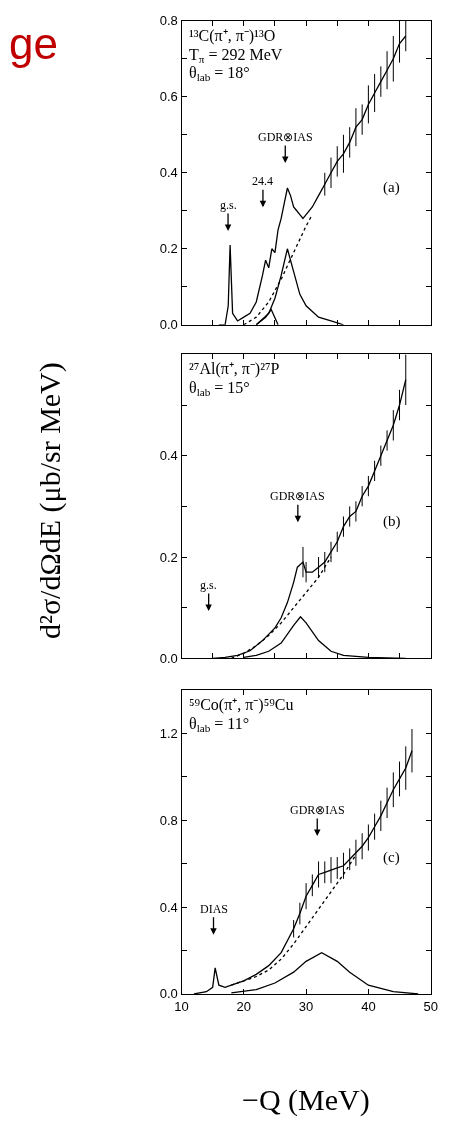  What do you see at coordinates (391, 187) in the screenshot?
I see `annotation: (a)` at bounding box center [391, 187].